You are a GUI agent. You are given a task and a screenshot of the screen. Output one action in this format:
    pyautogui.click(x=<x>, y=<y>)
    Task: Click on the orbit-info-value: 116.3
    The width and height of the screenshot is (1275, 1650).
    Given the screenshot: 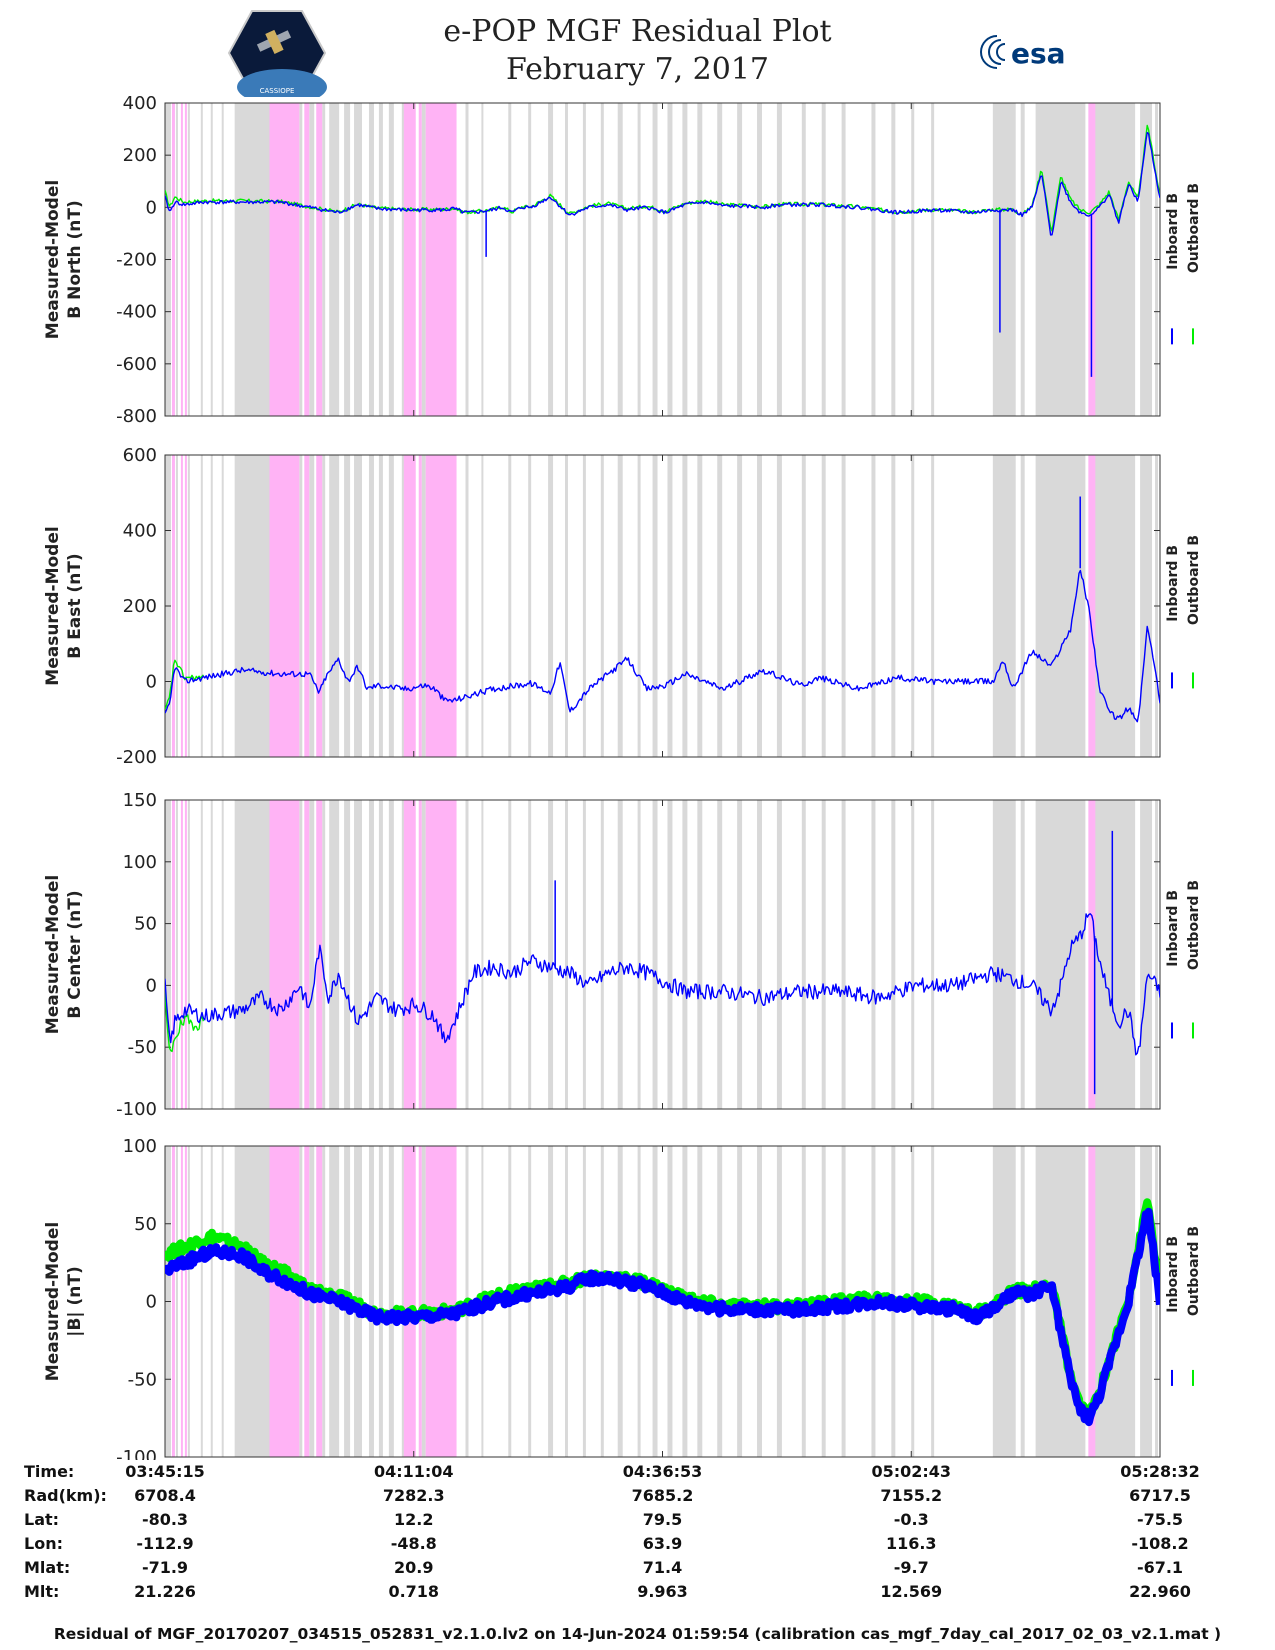 What is the action you would take?
    pyautogui.click(x=911, y=1543)
    